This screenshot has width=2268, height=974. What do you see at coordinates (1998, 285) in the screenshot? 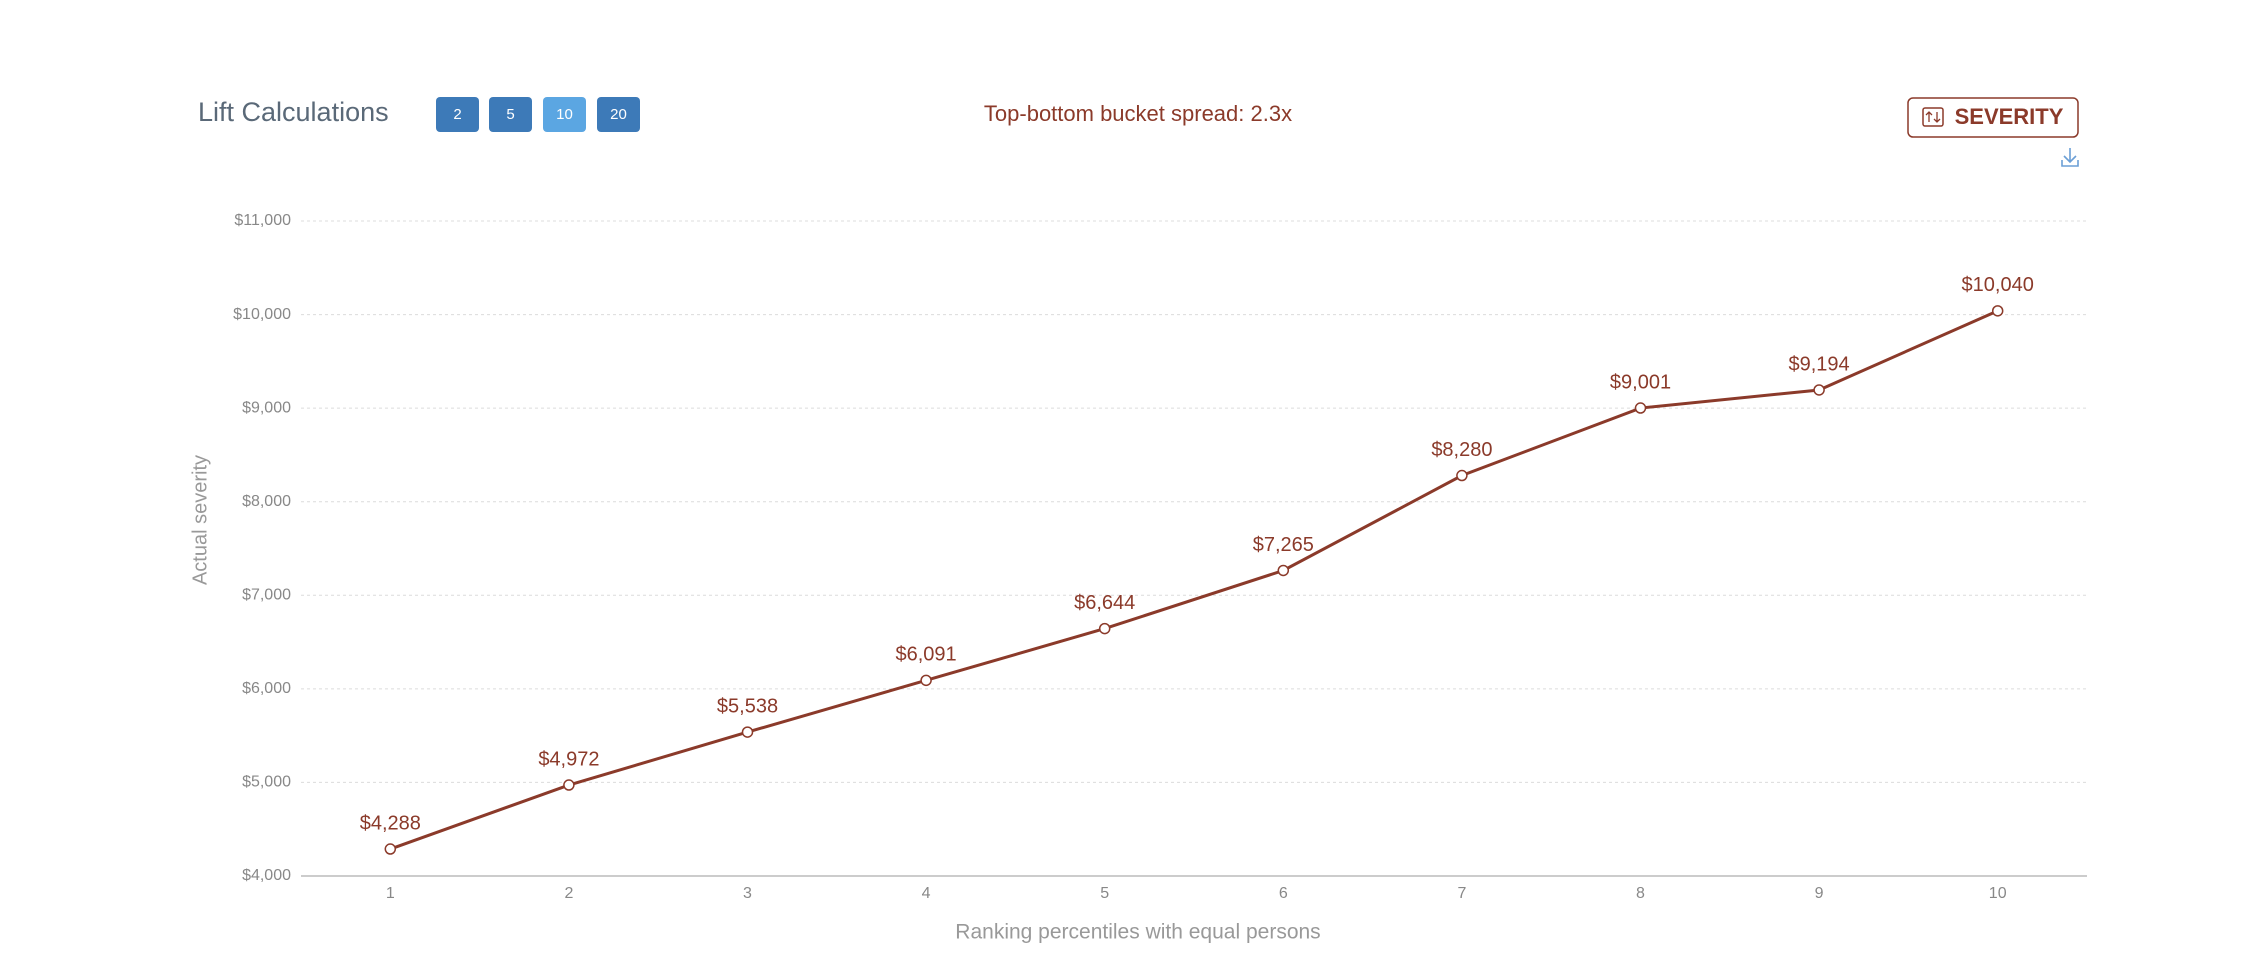
I see `data-label: $10,040` at bounding box center [1998, 285].